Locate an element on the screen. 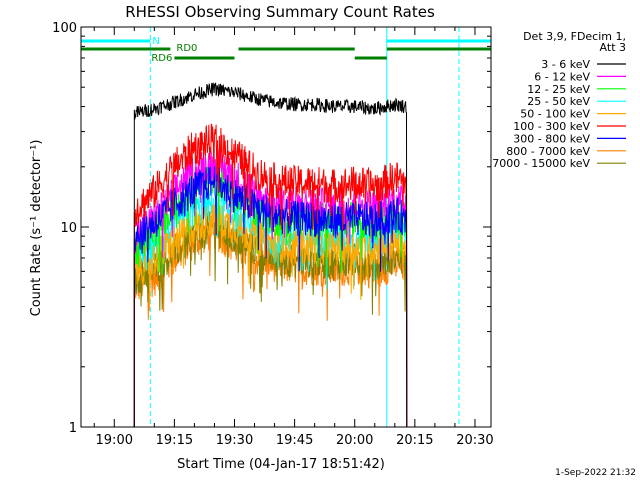 Image resolution: width=640 pixels, height=480 pixels. x-tick-label: 19:45 is located at coordinates (294, 440).